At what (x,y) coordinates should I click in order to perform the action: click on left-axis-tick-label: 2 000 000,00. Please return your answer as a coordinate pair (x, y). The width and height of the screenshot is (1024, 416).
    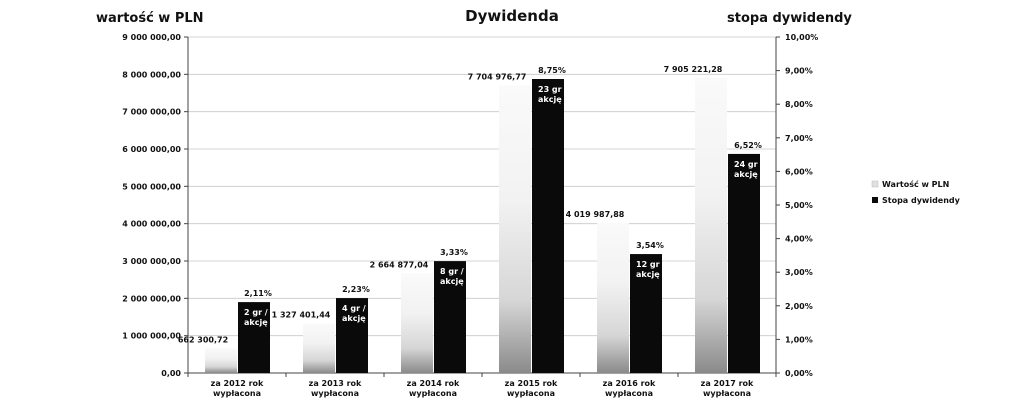
    Looking at the image, I should click on (151, 298).